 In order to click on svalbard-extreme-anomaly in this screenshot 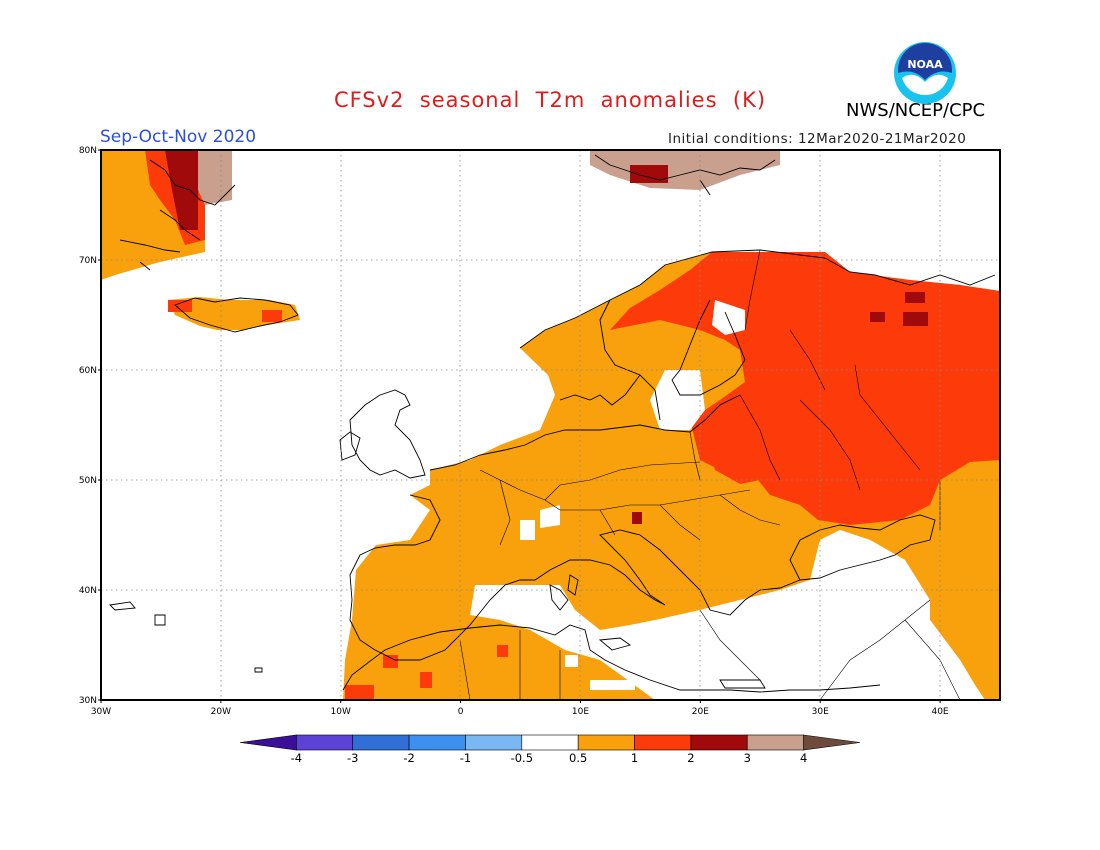, I will do `click(685, 170)`.